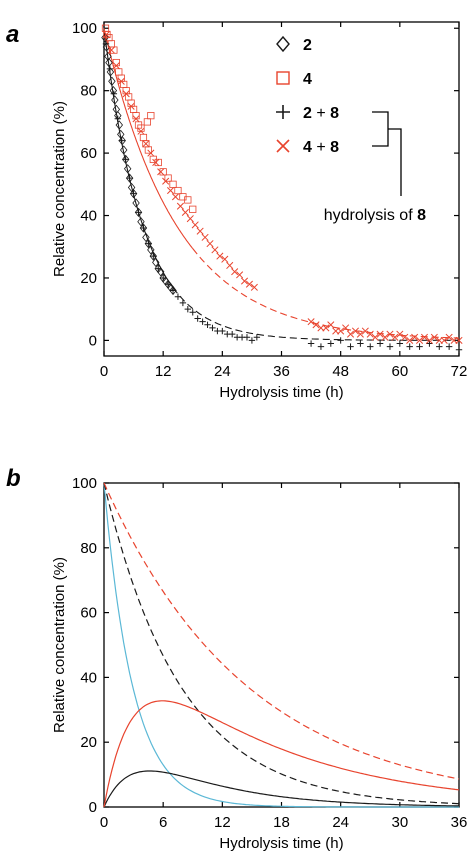  Describe the element at coordinates (88, 153) in the screenshot. I see `y-tick-label: 60` at that location.